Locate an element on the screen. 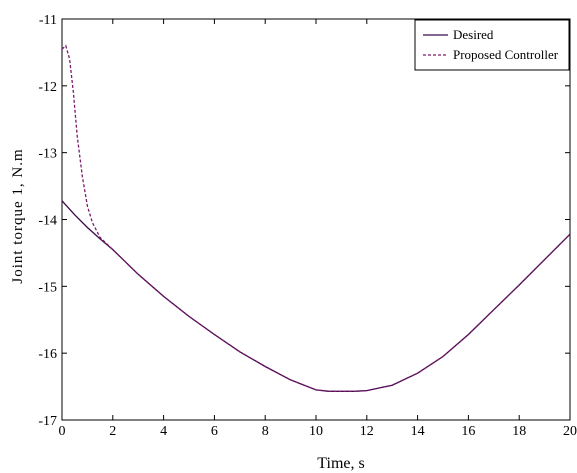 This screenshot has height=473, width=577. x-tick-label: 16 is located at coordinates (468, 431).